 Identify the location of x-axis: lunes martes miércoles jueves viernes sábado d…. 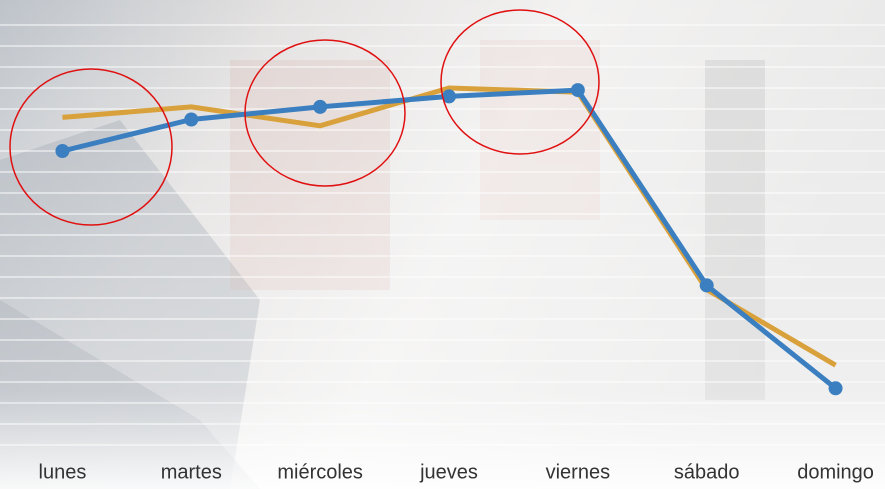
(456, 472).